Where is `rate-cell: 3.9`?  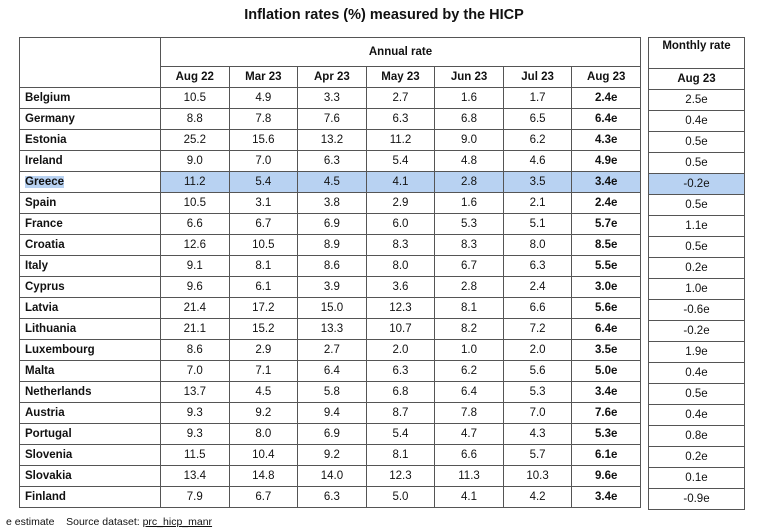 rate-cell: 3.9 is located at coordinates (332, 287).